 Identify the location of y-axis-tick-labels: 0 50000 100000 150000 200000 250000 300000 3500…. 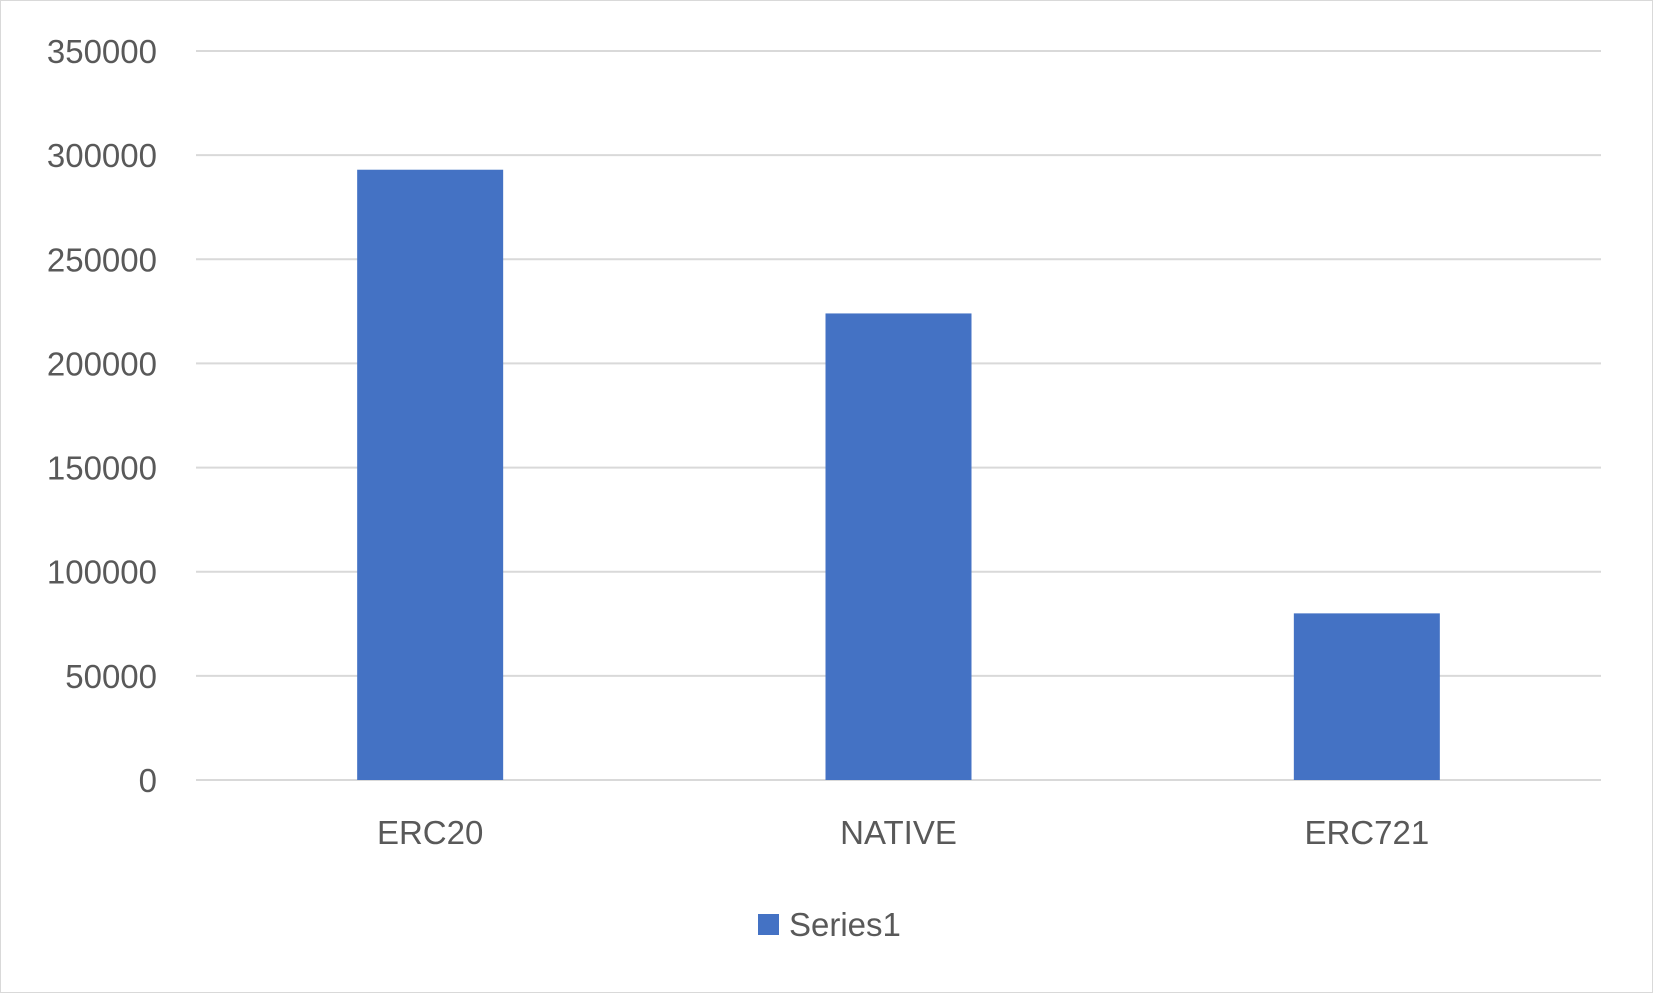
(102, 416).